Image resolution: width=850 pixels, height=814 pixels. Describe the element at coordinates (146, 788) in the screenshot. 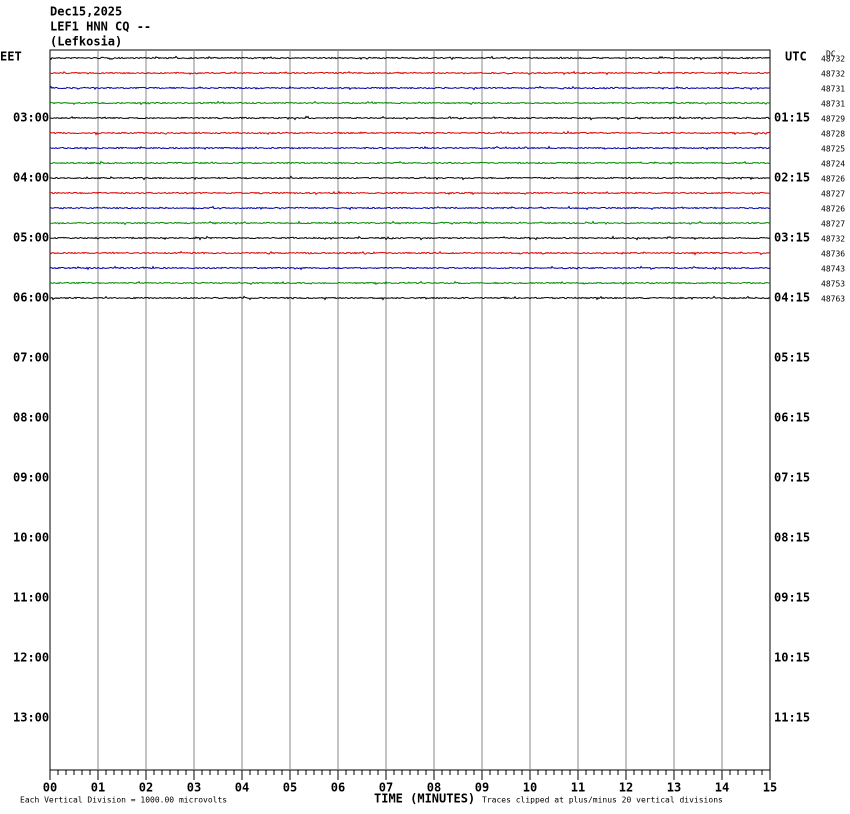

I see `x-tick-label: 02` at that location.